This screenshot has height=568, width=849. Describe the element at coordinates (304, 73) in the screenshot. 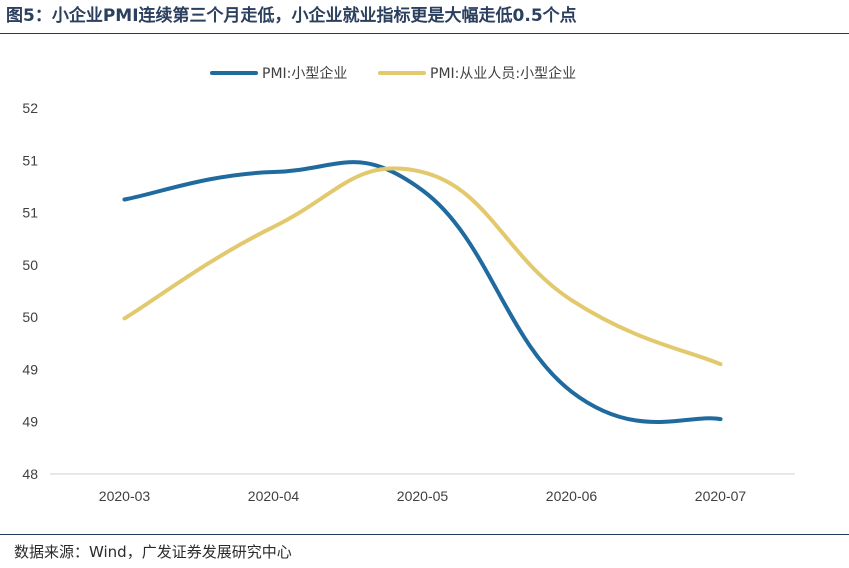

I see `legend-label-series-1: PMI:小型企业` at that location.